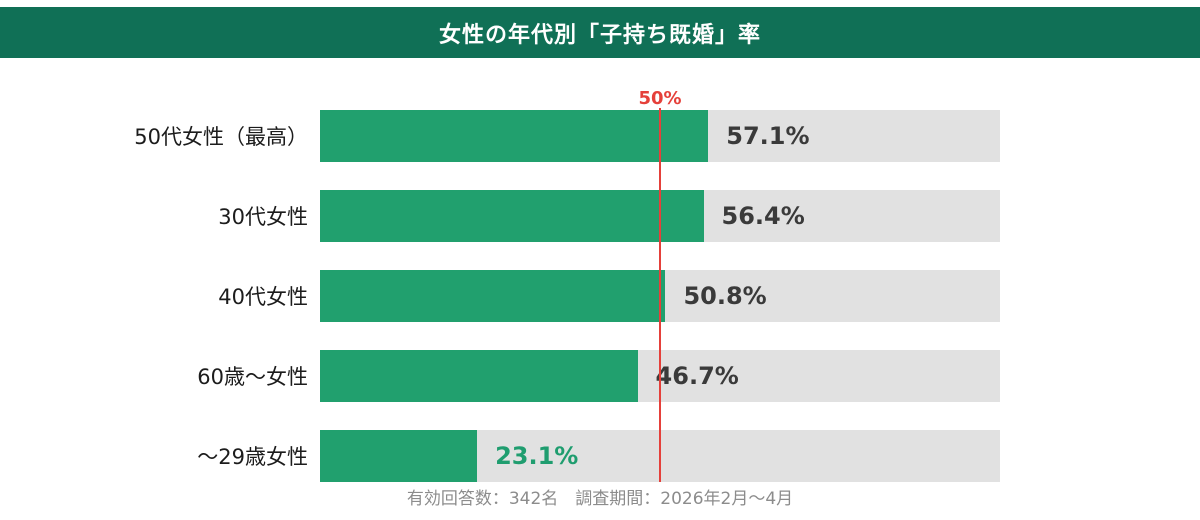 The height and width of the screenshot is (520, 1200). I want to click on value-label: 46.7%, so click(697, 376).